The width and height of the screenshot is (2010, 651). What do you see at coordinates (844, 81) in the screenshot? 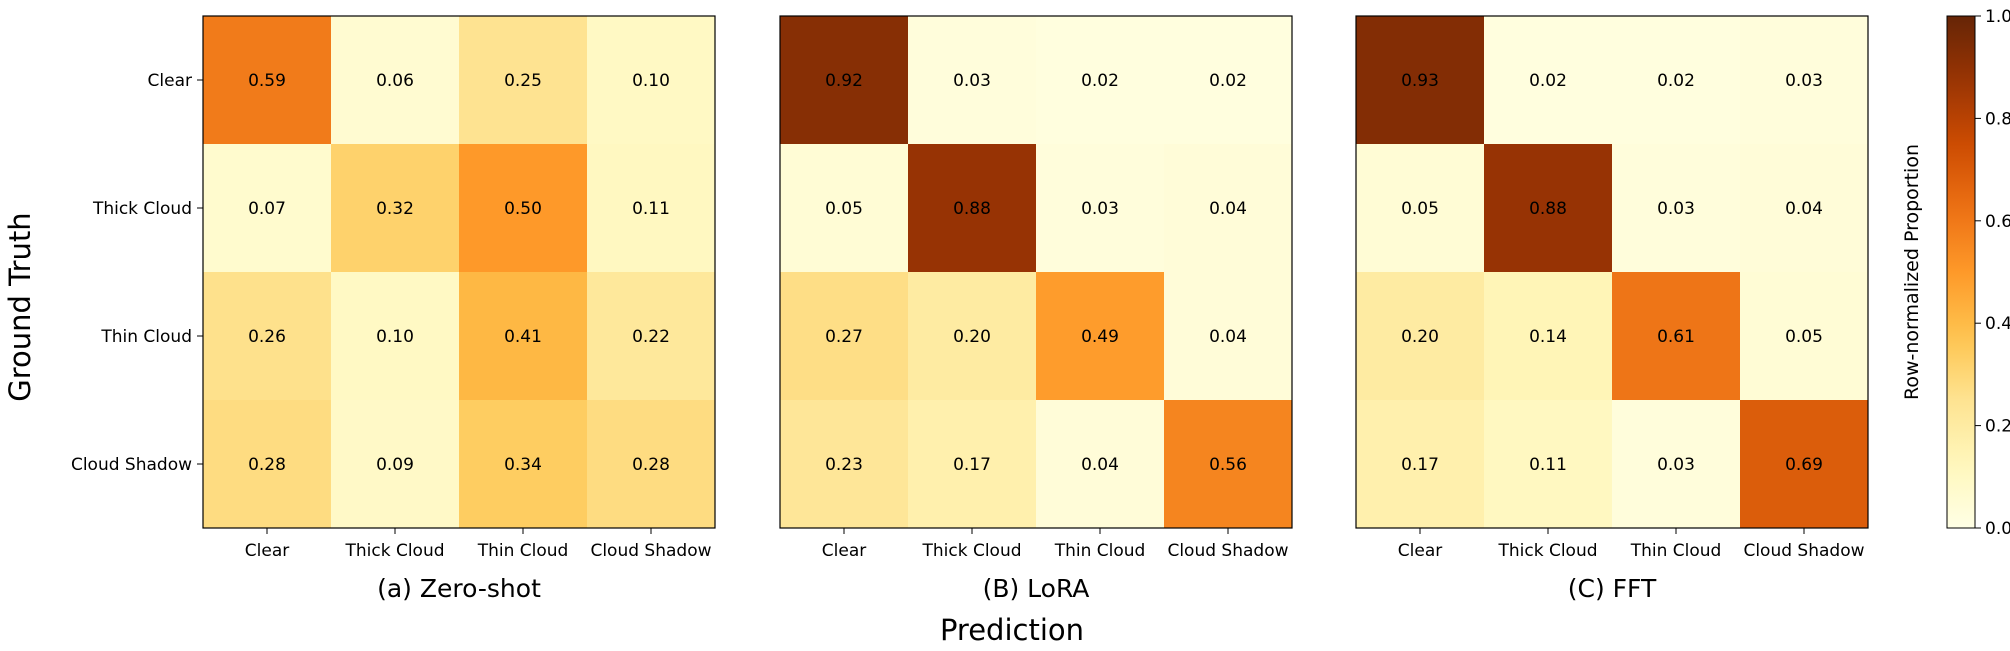
I see `cell-value-label: 0.92` at bounding box center [844, 81].